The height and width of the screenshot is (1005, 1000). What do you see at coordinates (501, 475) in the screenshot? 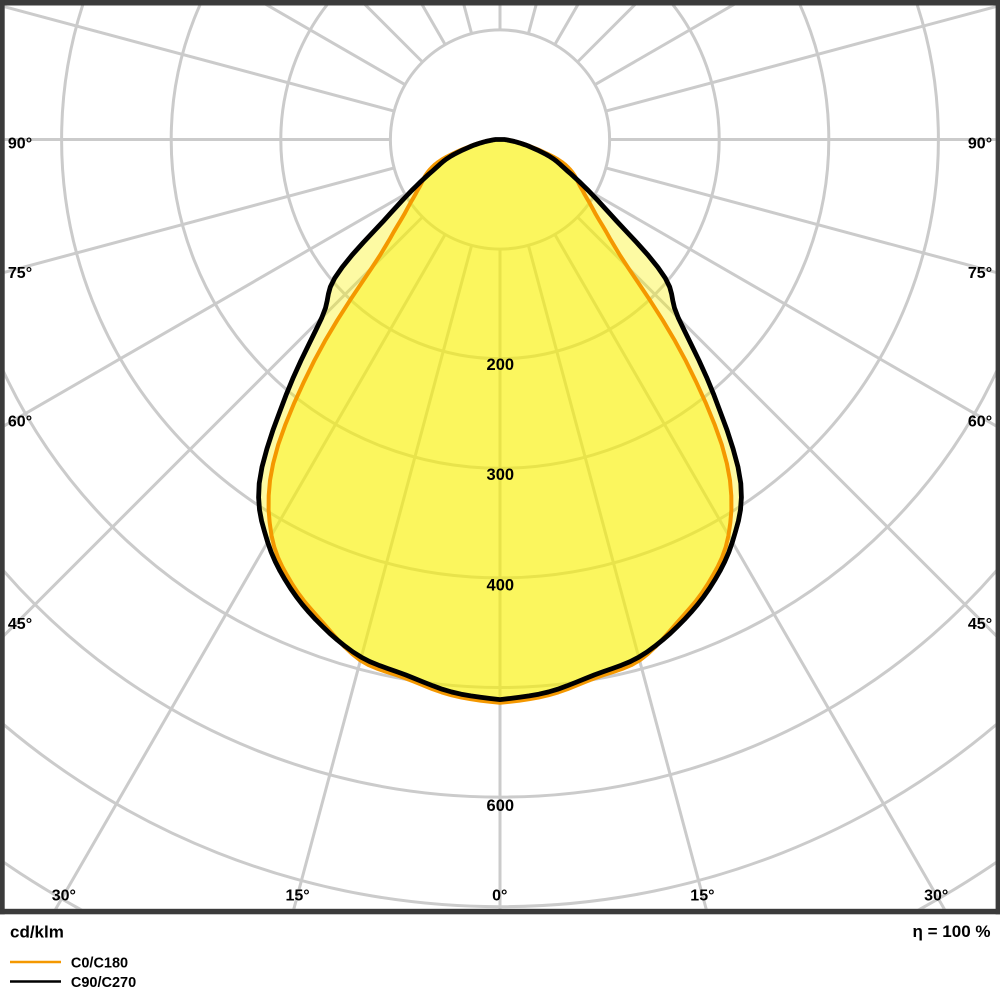
I see `svg-text: 300` at bounding box center [501, 475].